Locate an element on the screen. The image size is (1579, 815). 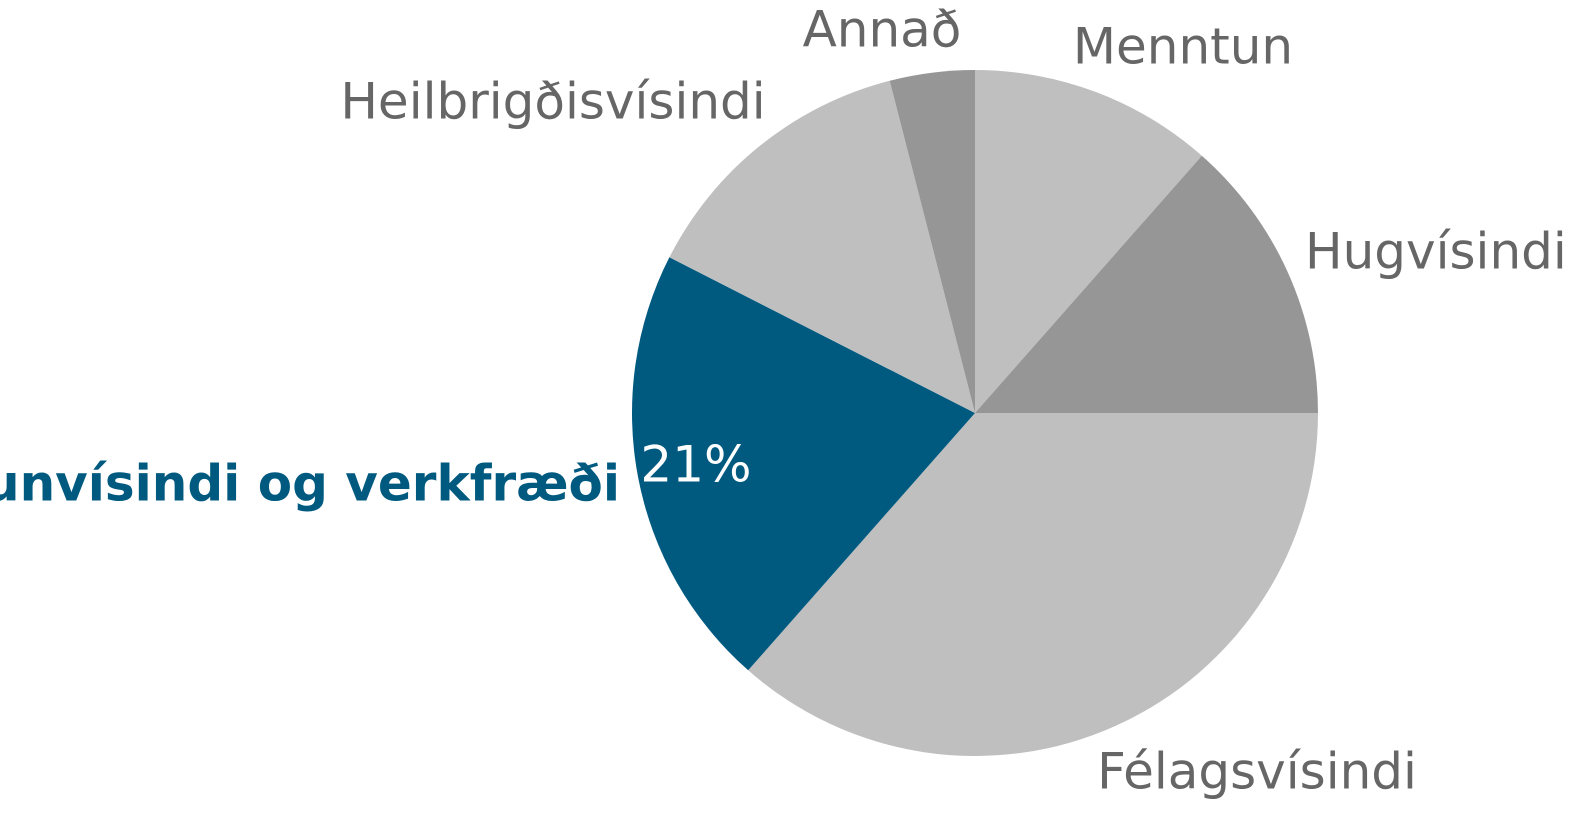
slice-label: Menntun is located at coordinates (1183, 47).